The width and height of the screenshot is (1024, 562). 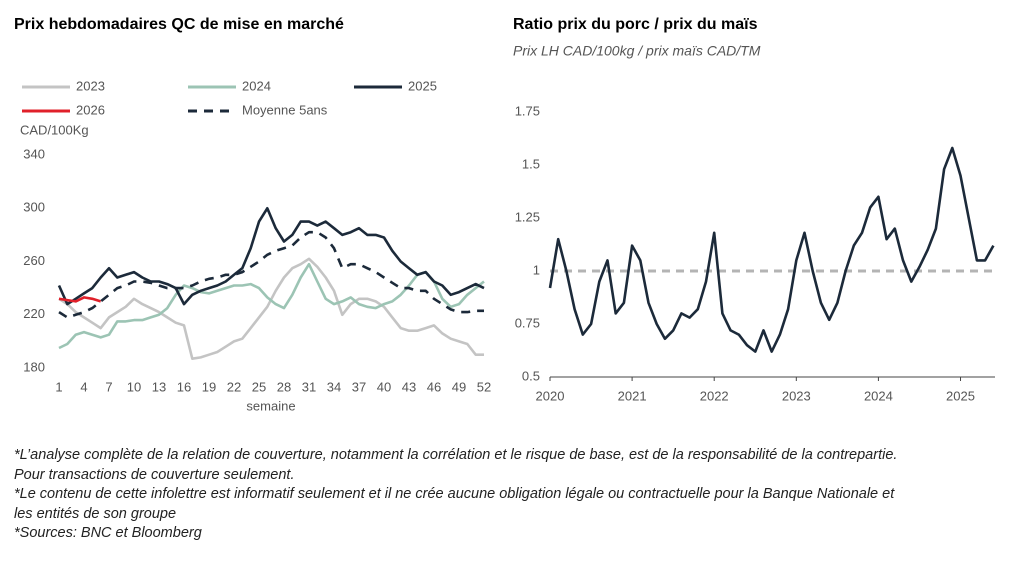 I want to click on x-tick-label: 31, so click(x=309, y=386).